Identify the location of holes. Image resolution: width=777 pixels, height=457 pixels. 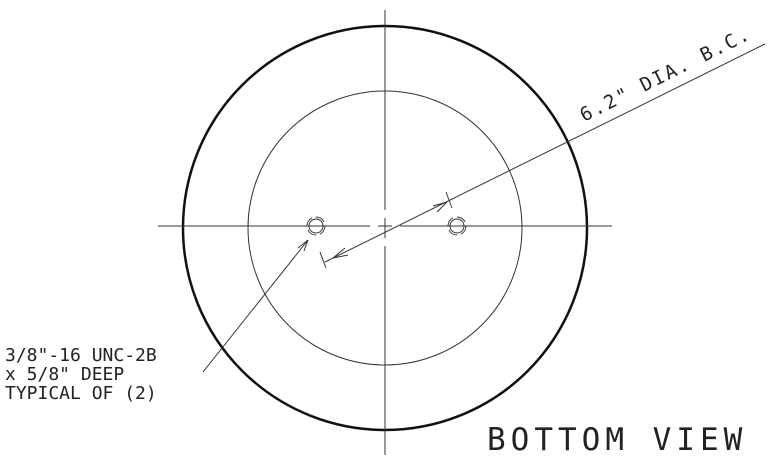
(386, 226).